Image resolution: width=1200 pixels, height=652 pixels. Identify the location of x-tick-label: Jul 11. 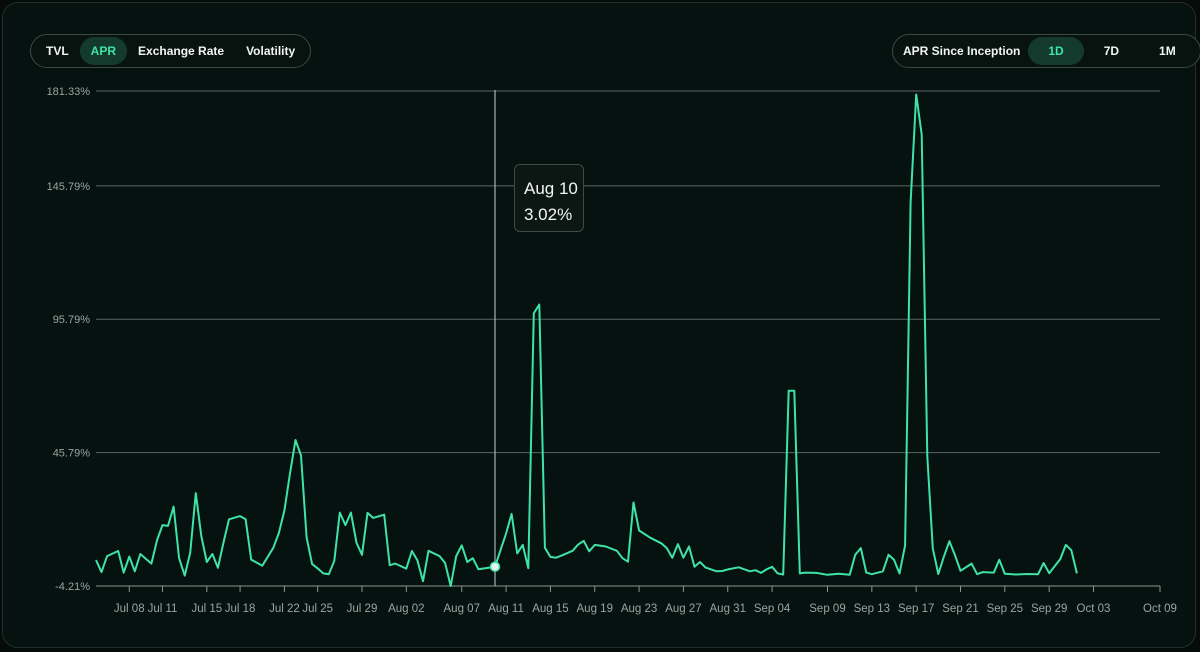
(163, 609).